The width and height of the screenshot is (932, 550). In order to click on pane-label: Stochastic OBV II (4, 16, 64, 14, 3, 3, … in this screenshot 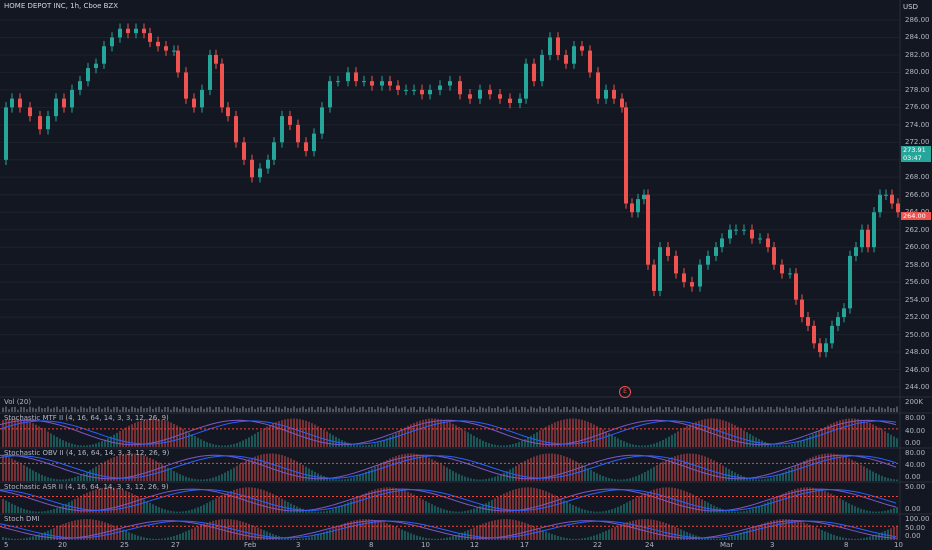, I will do `click(87, 453)`.